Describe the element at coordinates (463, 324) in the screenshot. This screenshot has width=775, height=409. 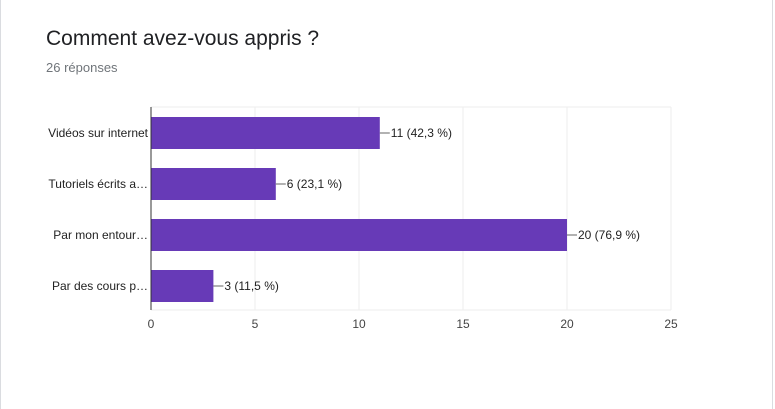
I see `x-tick-label: 15` at that location.